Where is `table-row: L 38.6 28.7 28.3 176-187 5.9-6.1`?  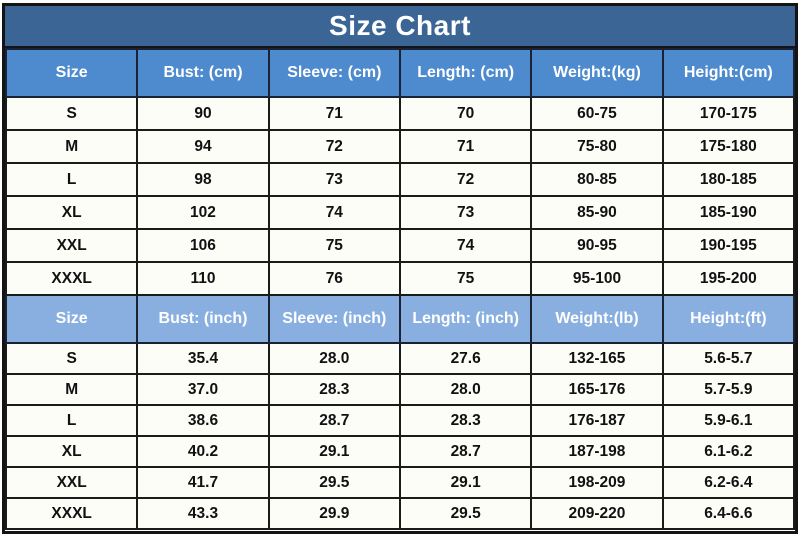 table-row: L 38.6 28.7 28.3 176-187 5.9-6.1 is located at coordinates (400, 420).